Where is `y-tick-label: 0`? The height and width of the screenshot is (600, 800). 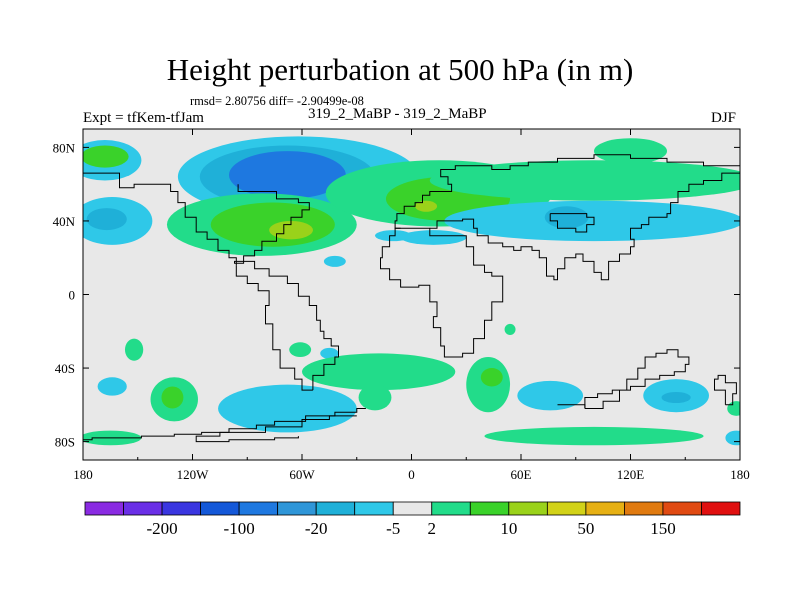
y-tick-label: 0 is located at coordinates (72, 295).